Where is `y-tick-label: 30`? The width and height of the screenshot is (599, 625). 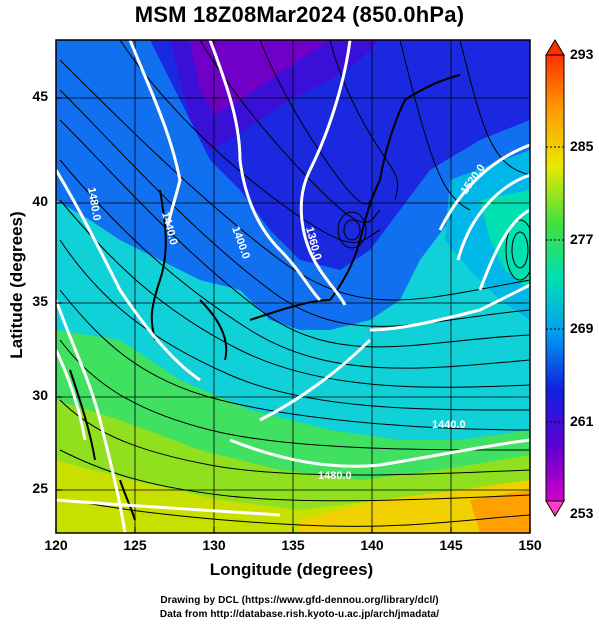
y-tick-label: 30 is located at coordinates (40, 395).